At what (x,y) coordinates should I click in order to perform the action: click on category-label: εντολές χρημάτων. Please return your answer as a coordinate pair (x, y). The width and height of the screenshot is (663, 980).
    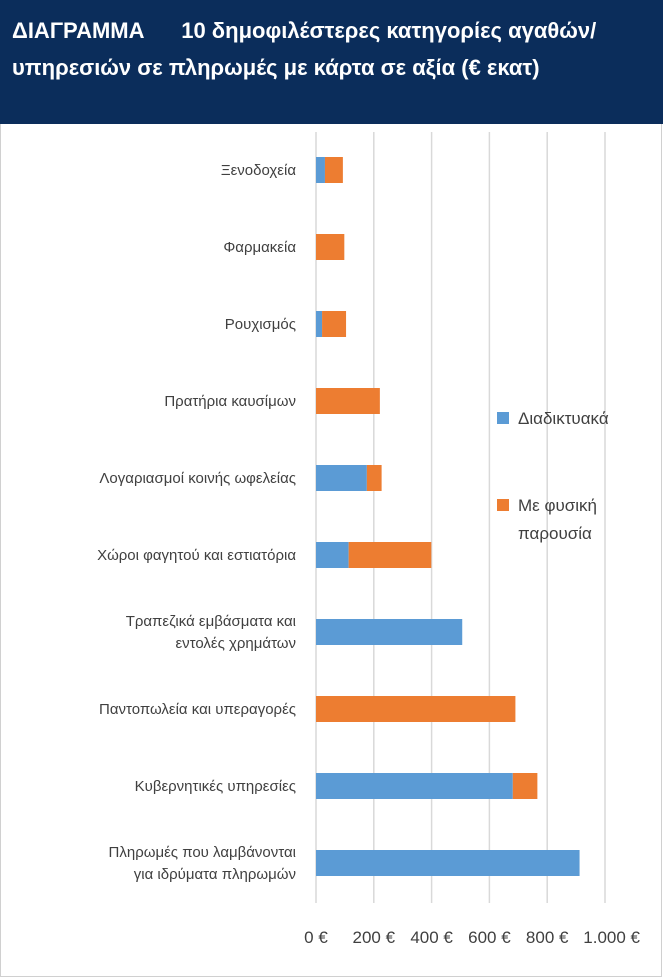
    Looking at the image, I should click on (235, 643).